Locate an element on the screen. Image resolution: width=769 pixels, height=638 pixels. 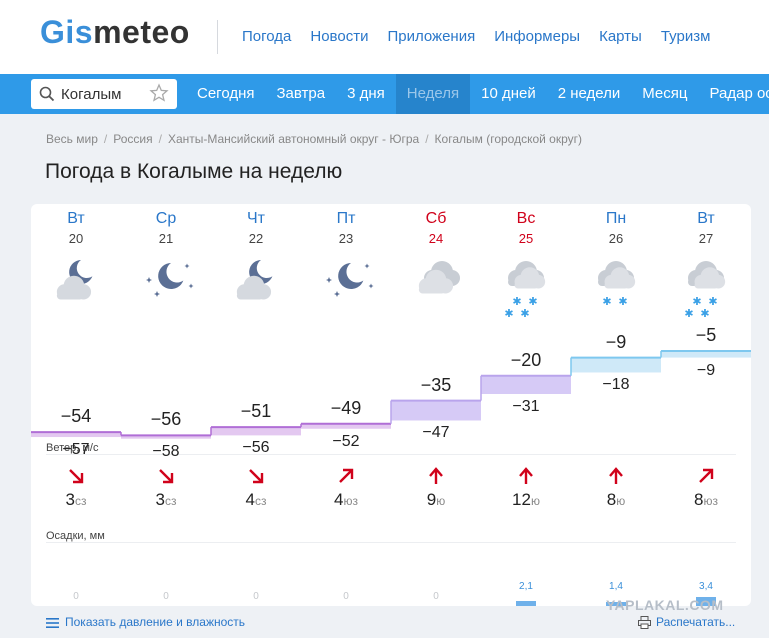
weekday-label: Вт is located at coordinates (76, 218).